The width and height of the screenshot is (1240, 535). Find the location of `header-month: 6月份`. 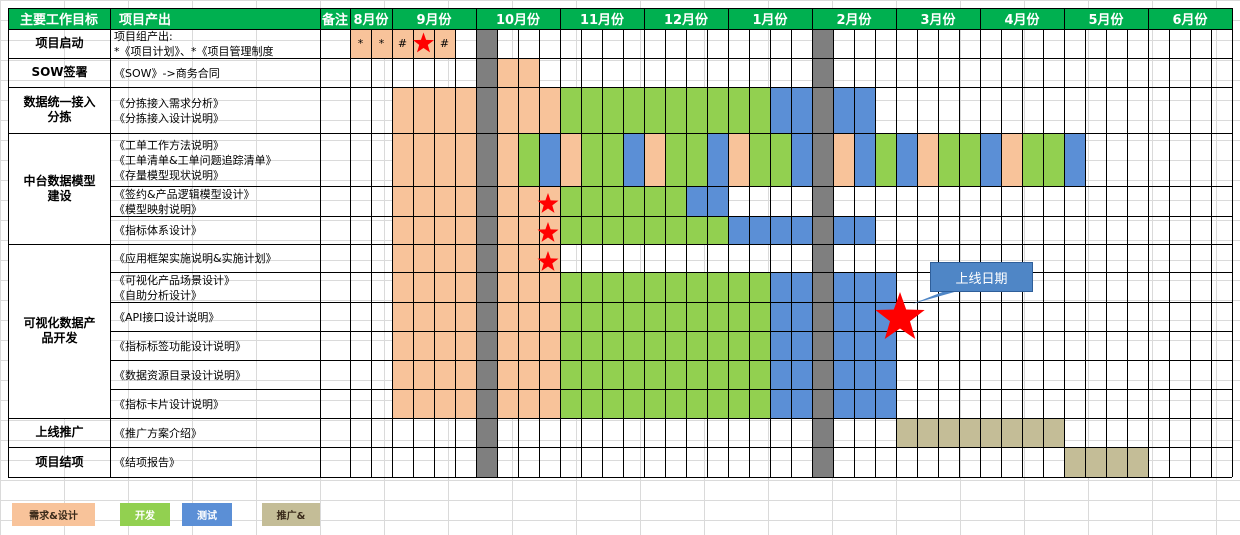

header-month: 6月份 is located at coordinates (1190, 20).